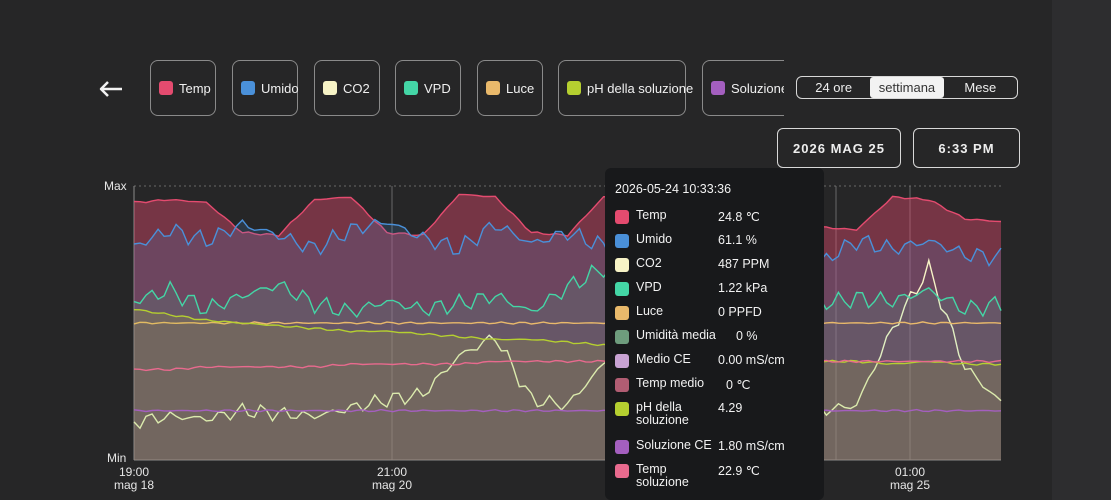 The height and width of the screenshot is (500, 1111). I want to click on range-option-week: settimana, so click(907, 87).